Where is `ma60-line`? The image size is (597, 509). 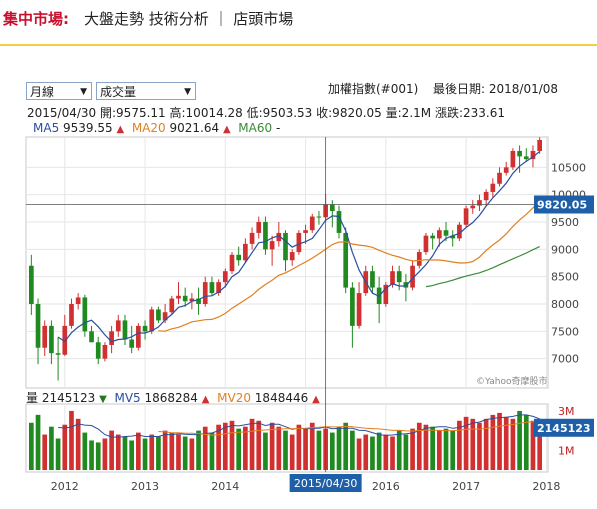 ma60-line is located at coordinates (482, 267).